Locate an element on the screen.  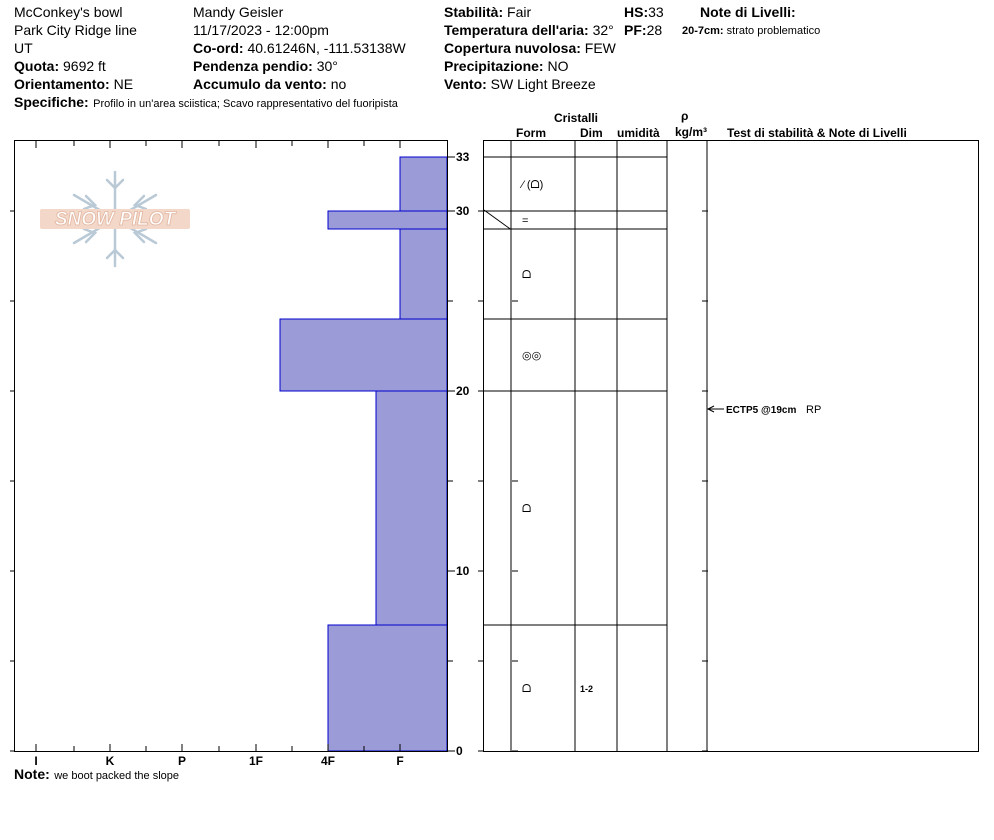
wind-load-label: Accumulo da vento: is located at coordinates (260, 84).